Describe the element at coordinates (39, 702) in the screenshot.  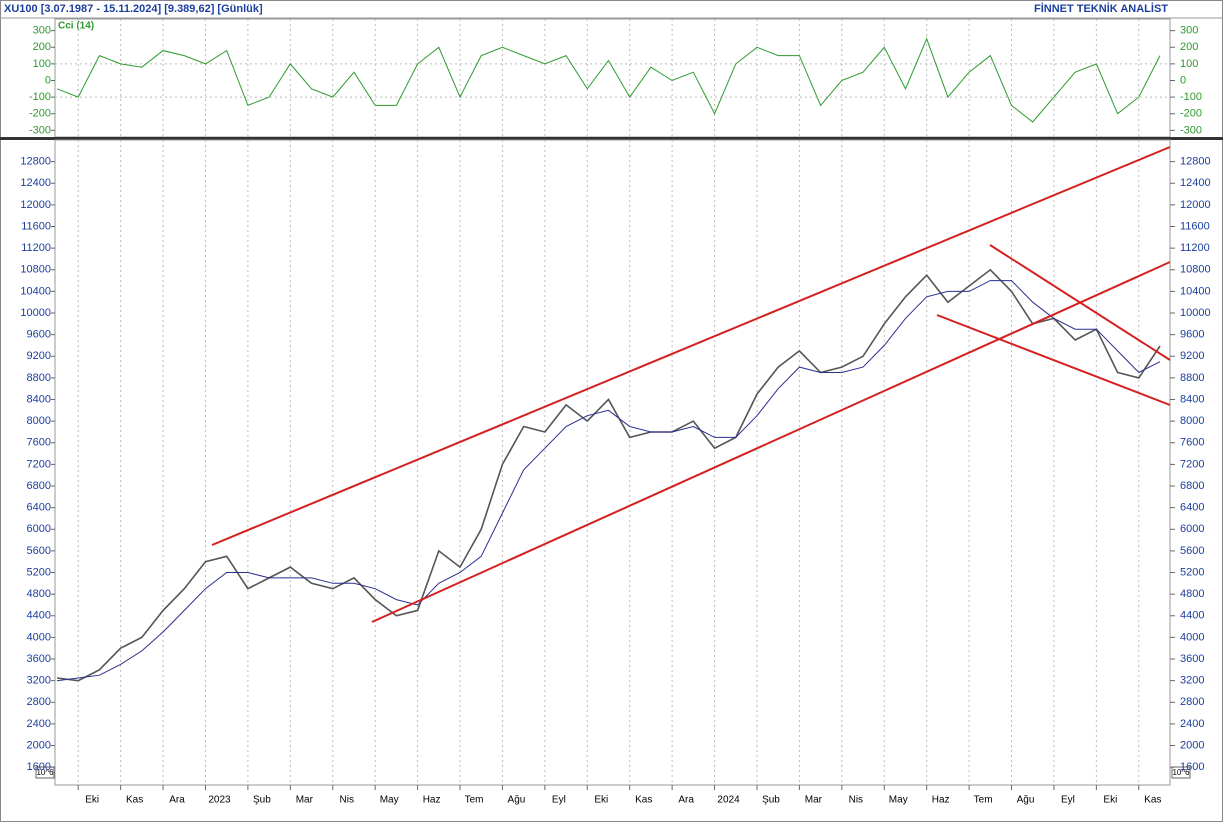
I see `y-tick-label: 2800` at that location.